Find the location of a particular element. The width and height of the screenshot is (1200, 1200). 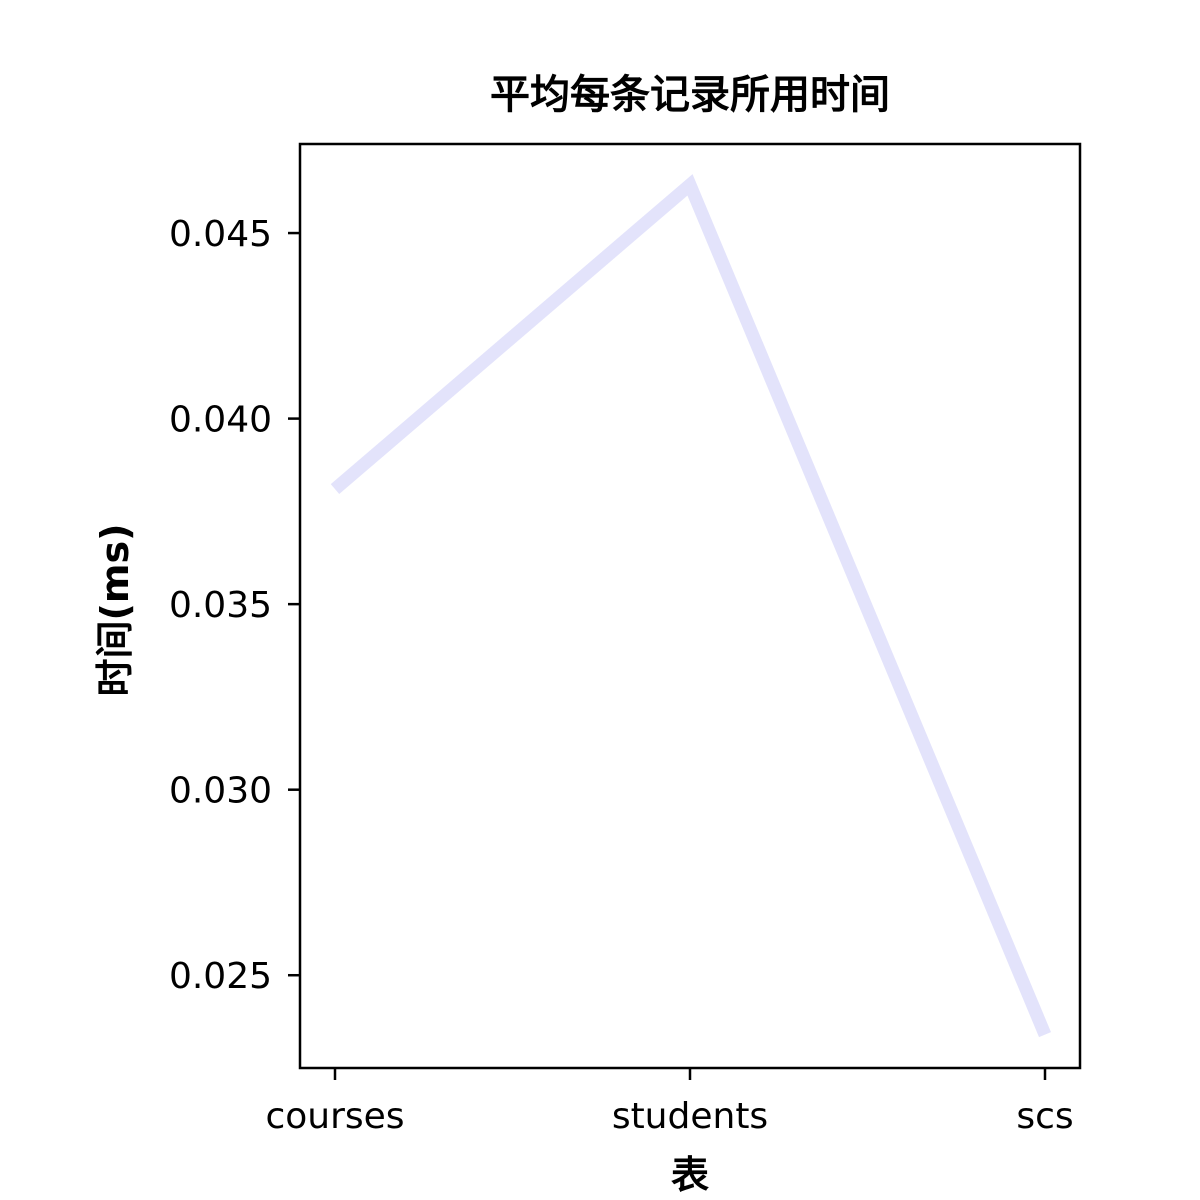

y-axis: 0.025 0.030 0.035 0.040 0.045 is located at coordinates (234, 605).